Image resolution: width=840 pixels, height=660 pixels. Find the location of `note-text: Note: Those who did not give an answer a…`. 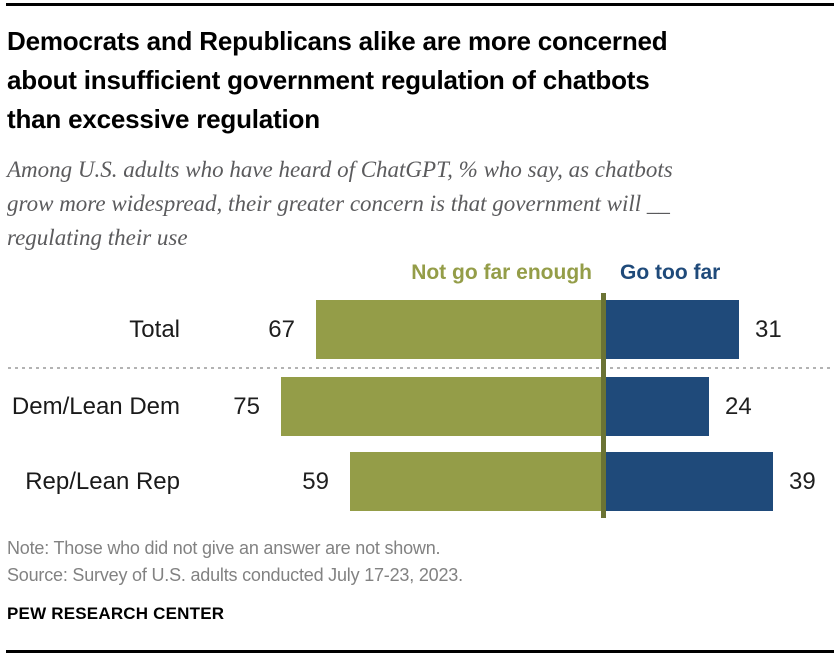

note-text: Note: Those who did not give an answer a… is located at coordinates (224, 548).